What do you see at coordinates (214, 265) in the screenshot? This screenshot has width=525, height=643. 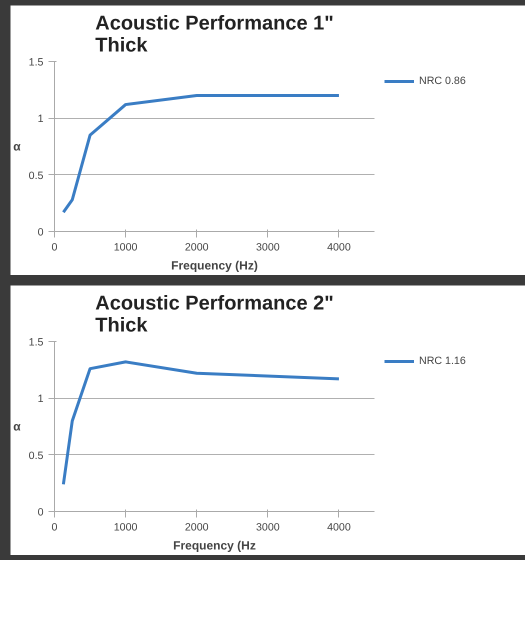 I see `x-axis-title: Frequency (Hz)` at bounding box center [214, 265].